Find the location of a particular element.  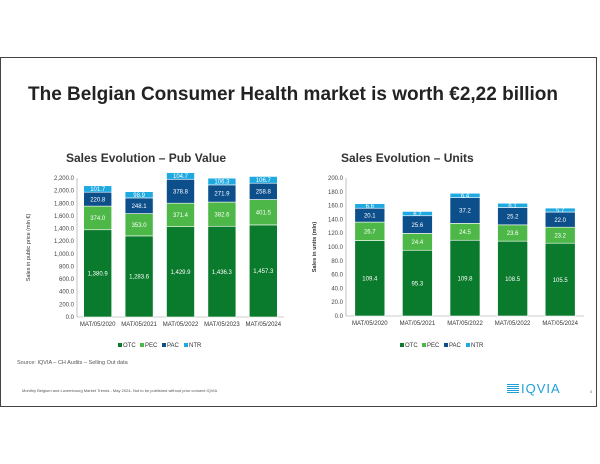

data-label: 37.2 is located at coordinates (465, 212).